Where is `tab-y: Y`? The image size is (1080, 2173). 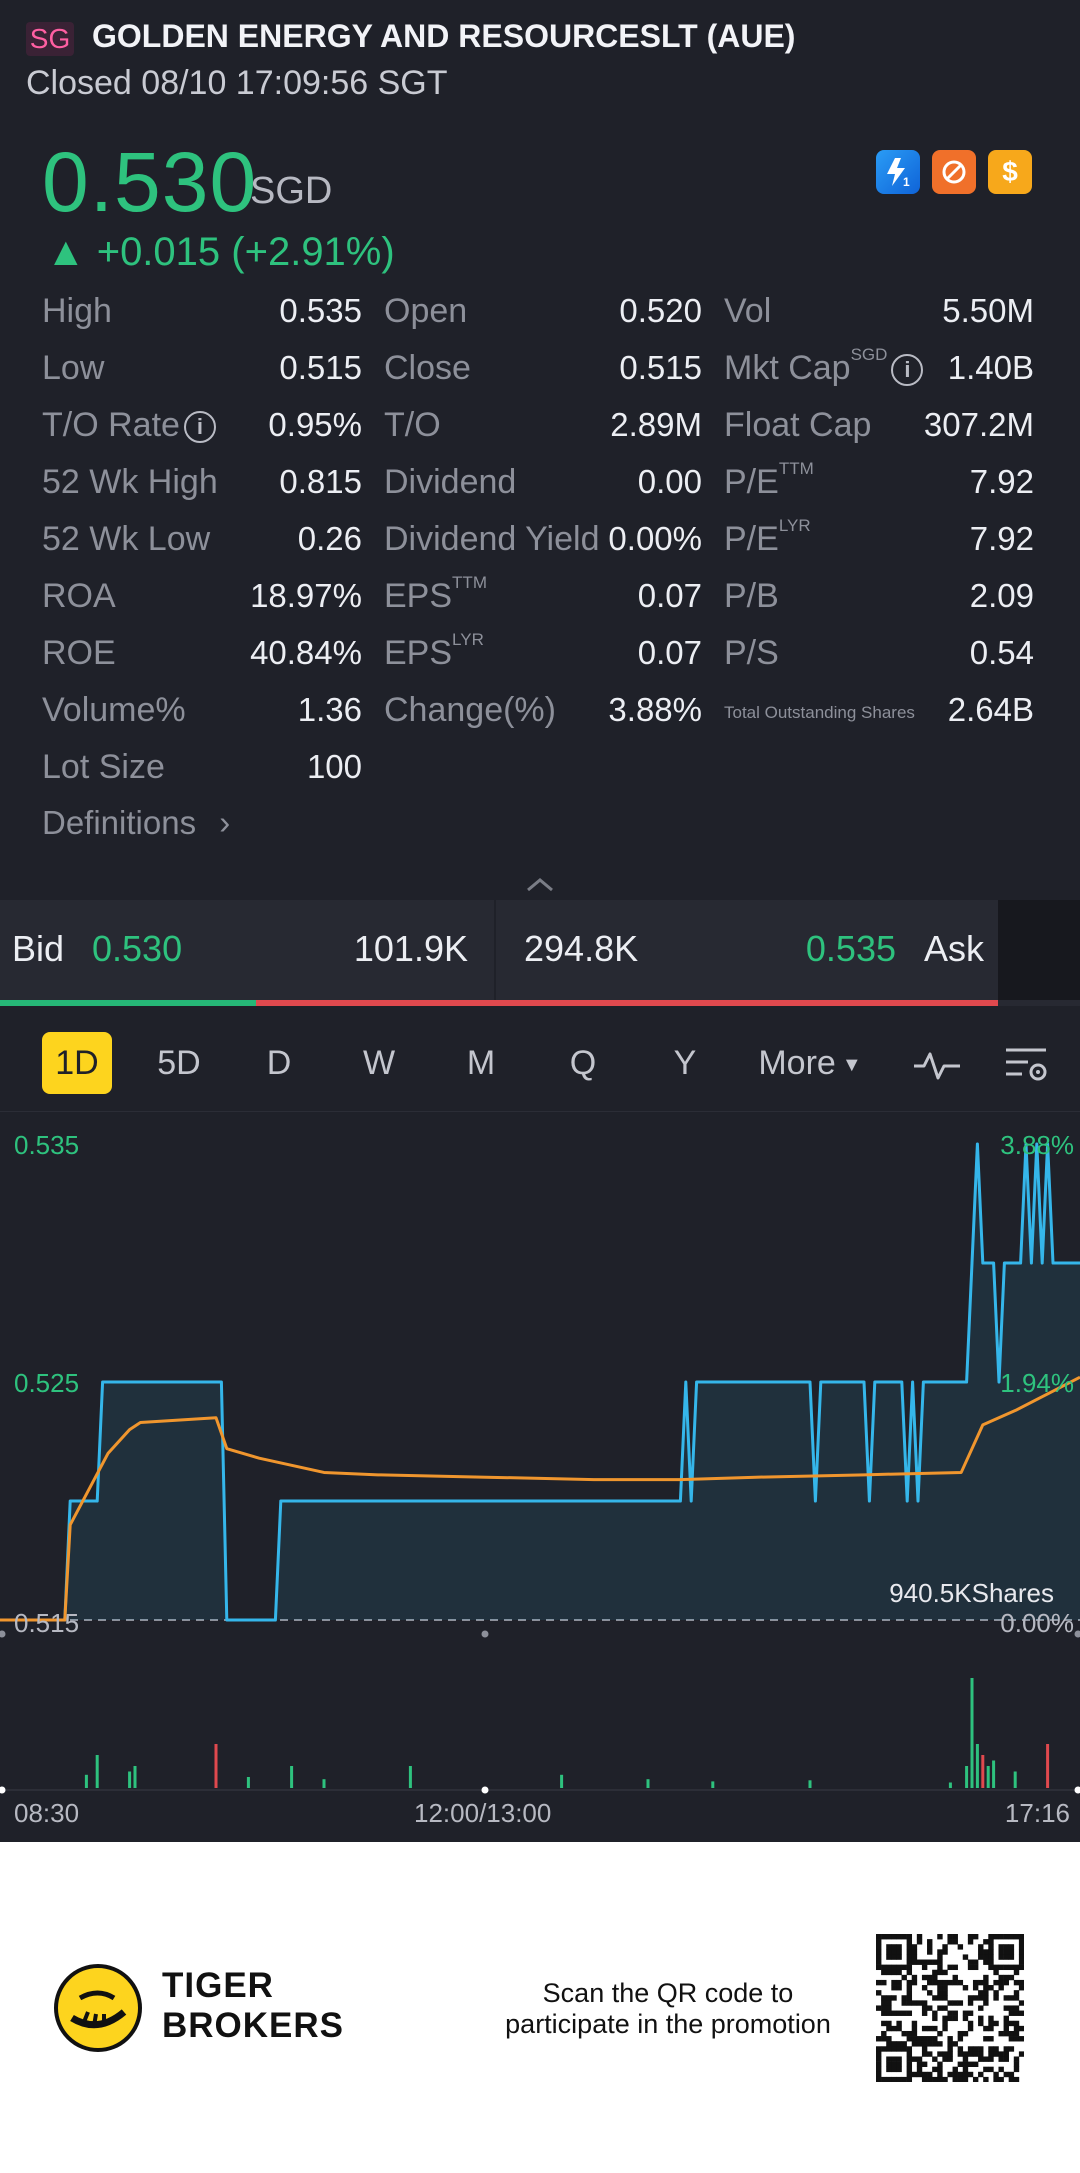
tab-y: Y is located at coordinates (685, 1063).